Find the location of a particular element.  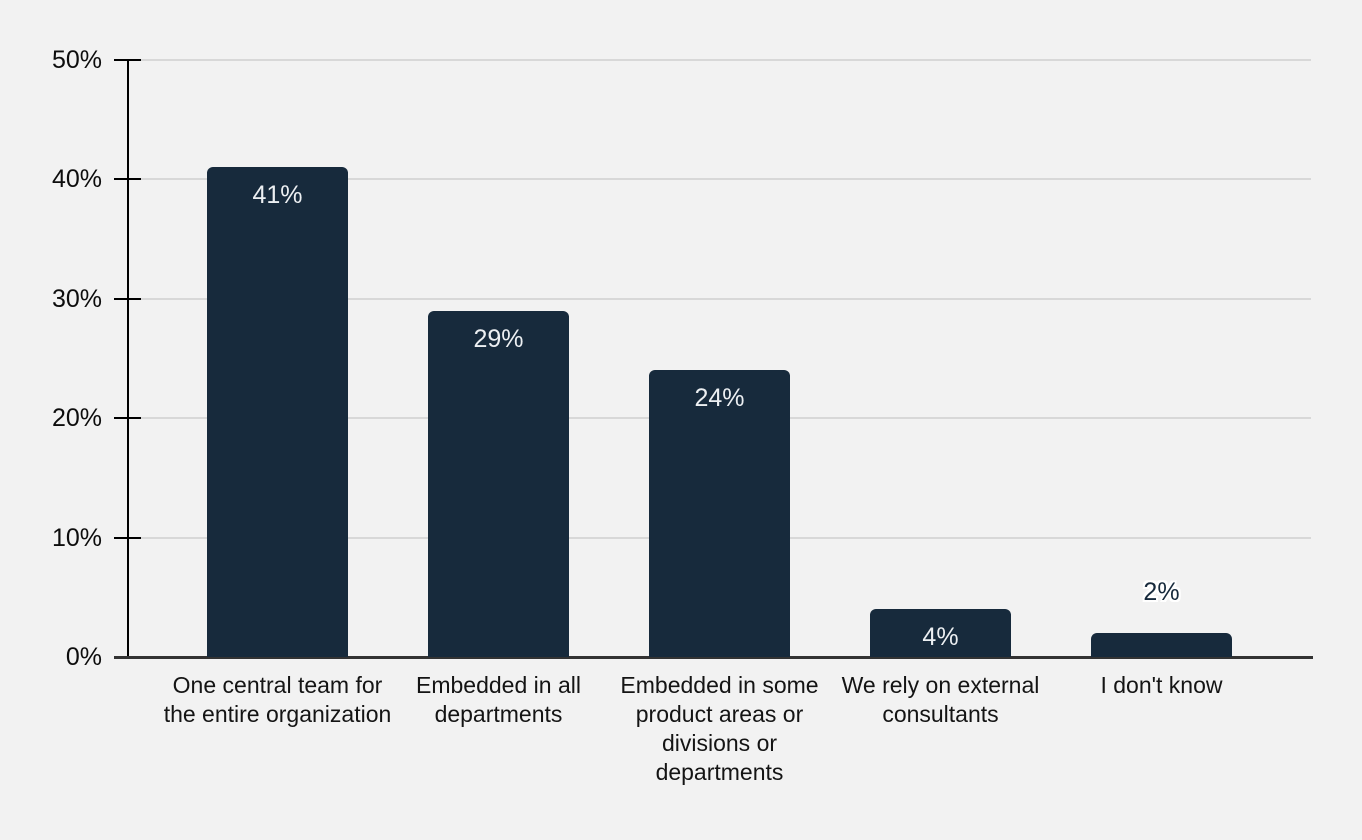

y-tick-label: 30% is located at coordinates (76, 298).